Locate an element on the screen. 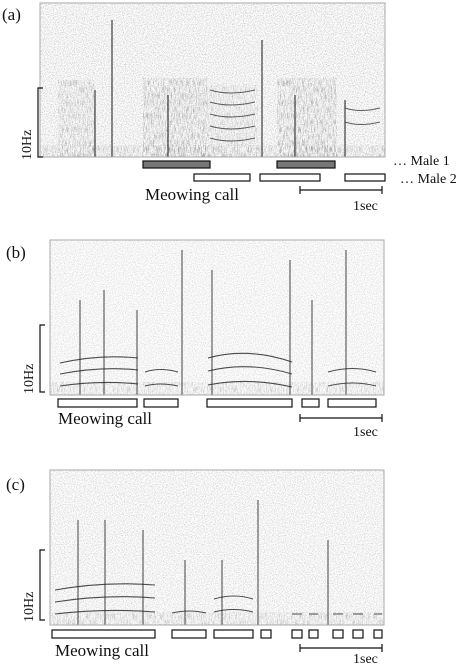 Image resolution: width=474 pixels, height=666 pixels. panel-label: (b) is located at coordinates (16, 252).